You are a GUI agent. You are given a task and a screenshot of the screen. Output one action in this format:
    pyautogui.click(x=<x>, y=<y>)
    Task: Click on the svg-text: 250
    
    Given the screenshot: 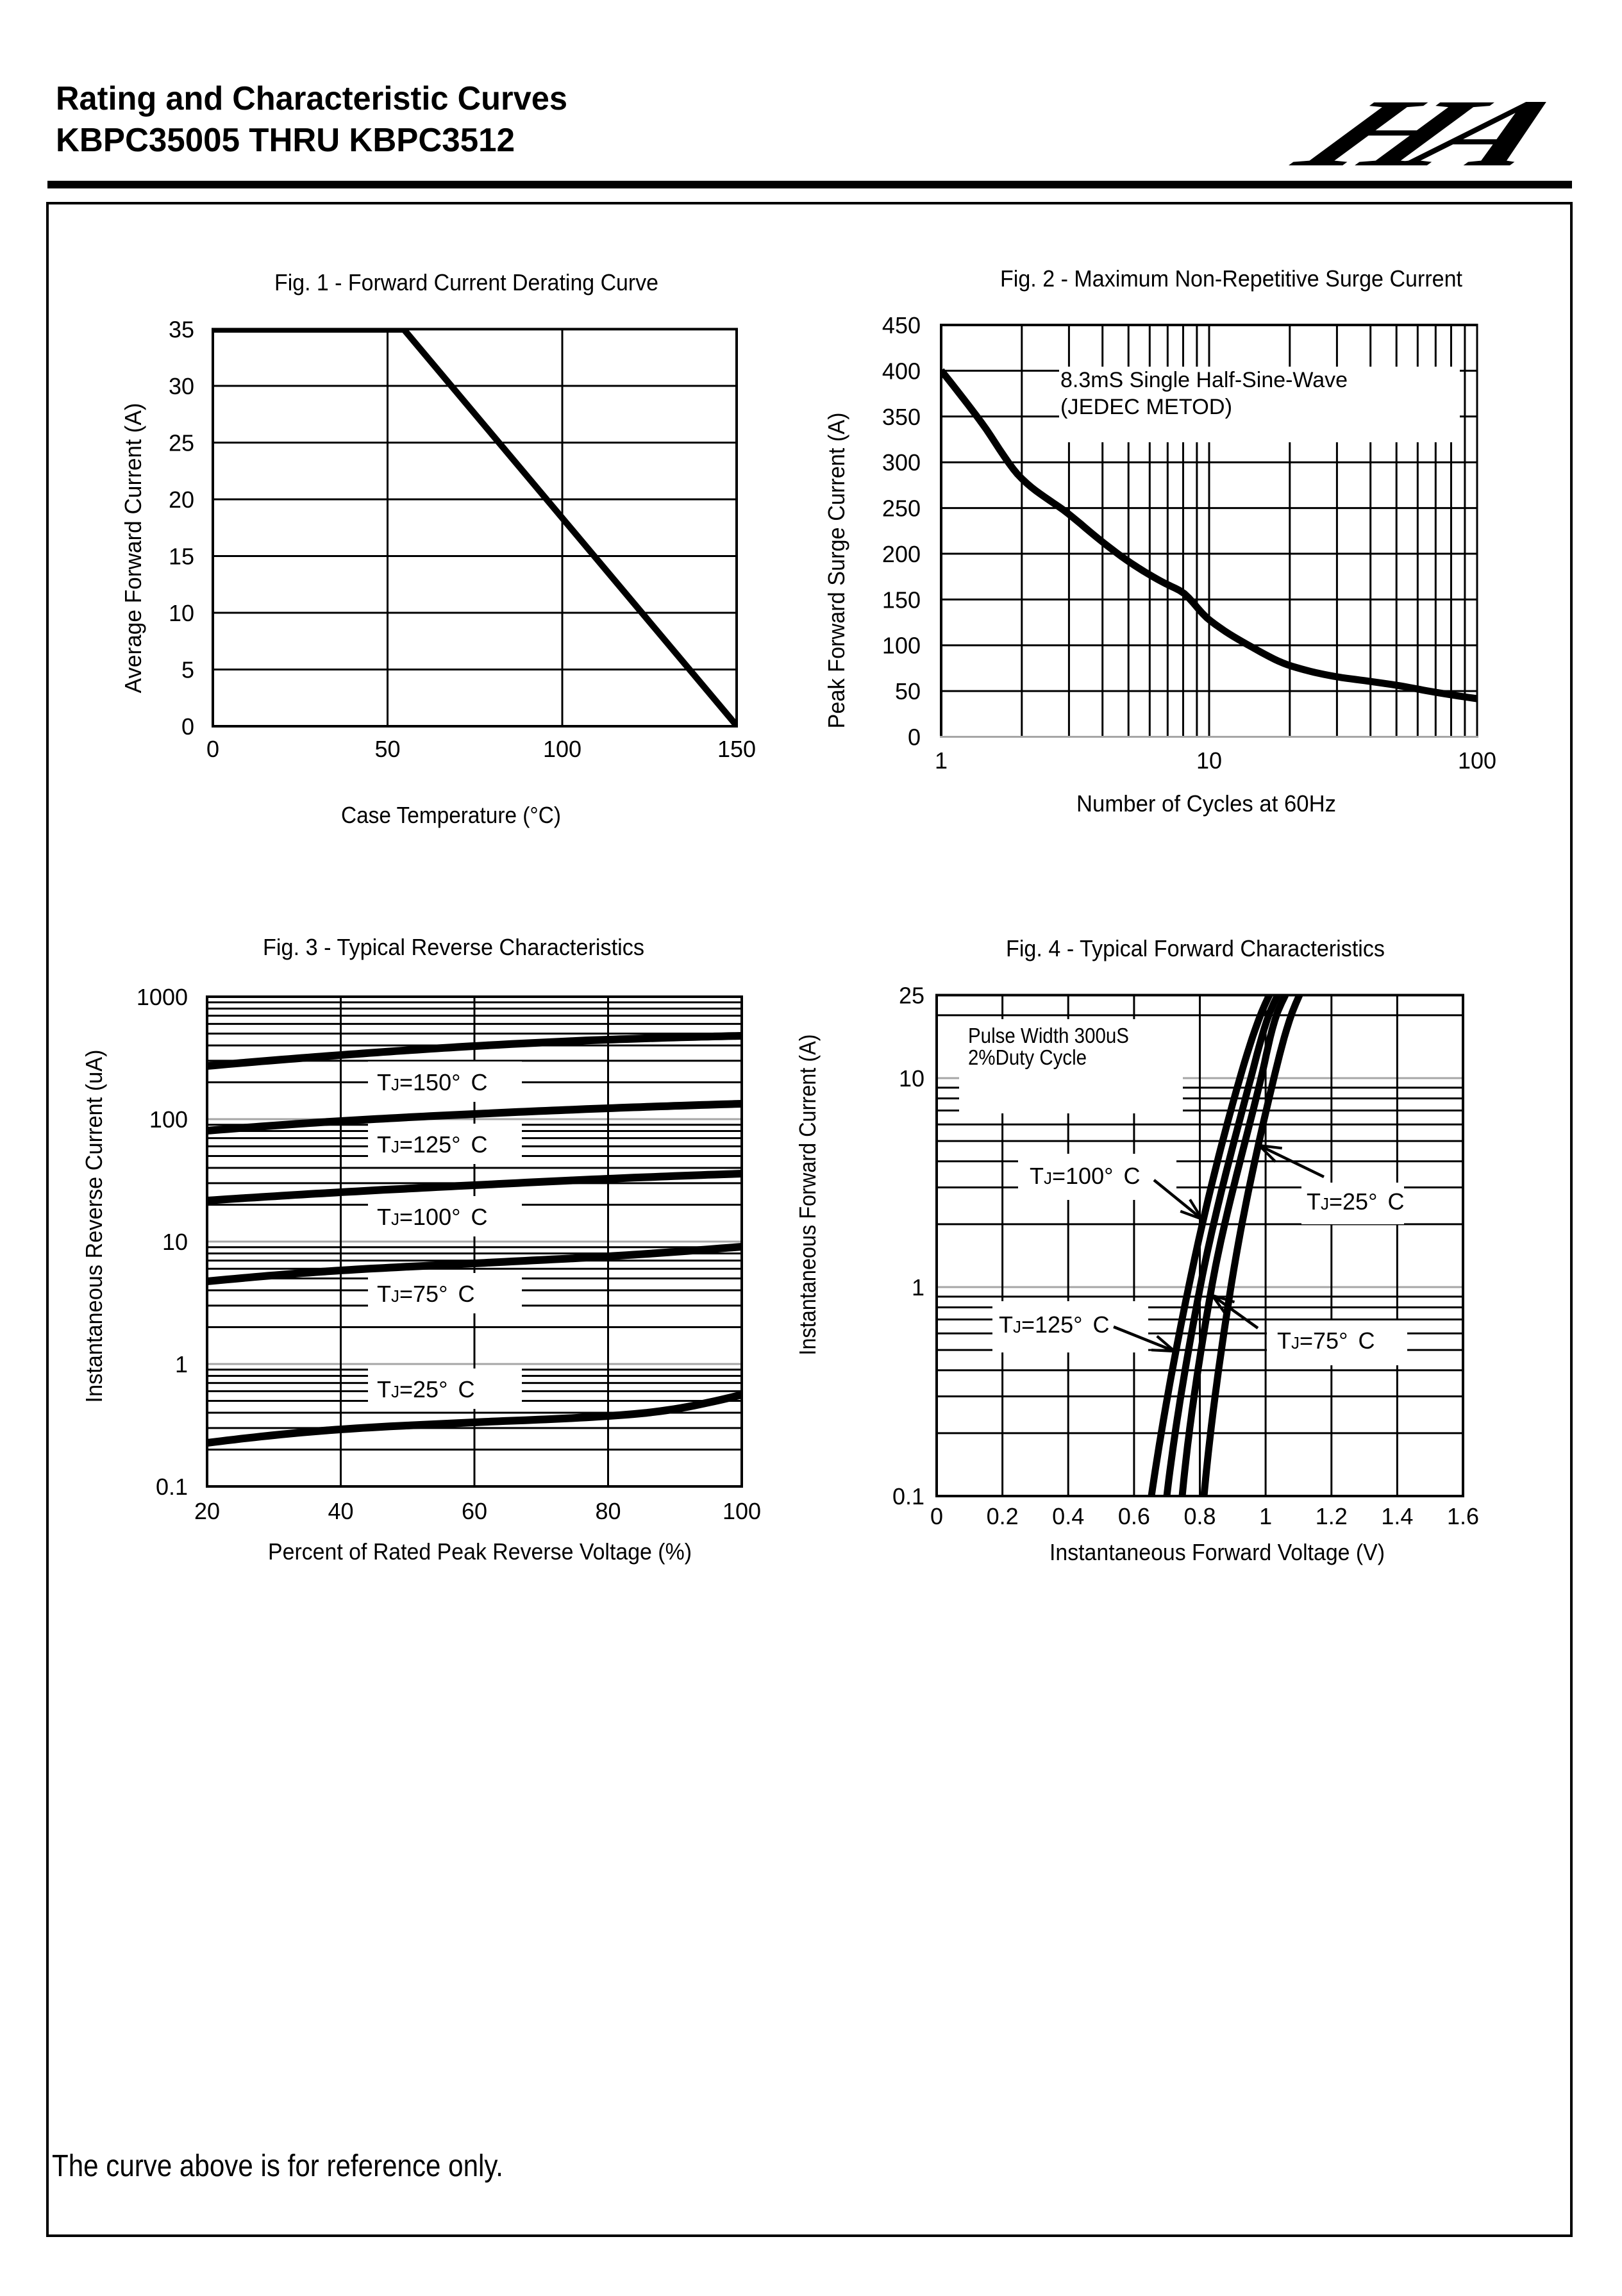 What is the action you would take?
    pyautogui.click(x=901, y=508)
    